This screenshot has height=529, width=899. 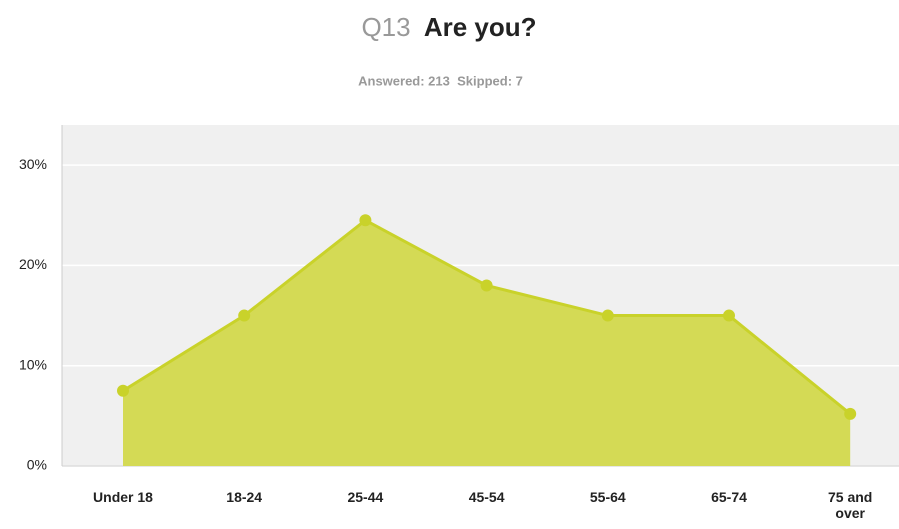 What do you see at coordinates (123, 497) in the screenshot?
I see `x-tick-label: Under 18` at bounding box center [123, 497].